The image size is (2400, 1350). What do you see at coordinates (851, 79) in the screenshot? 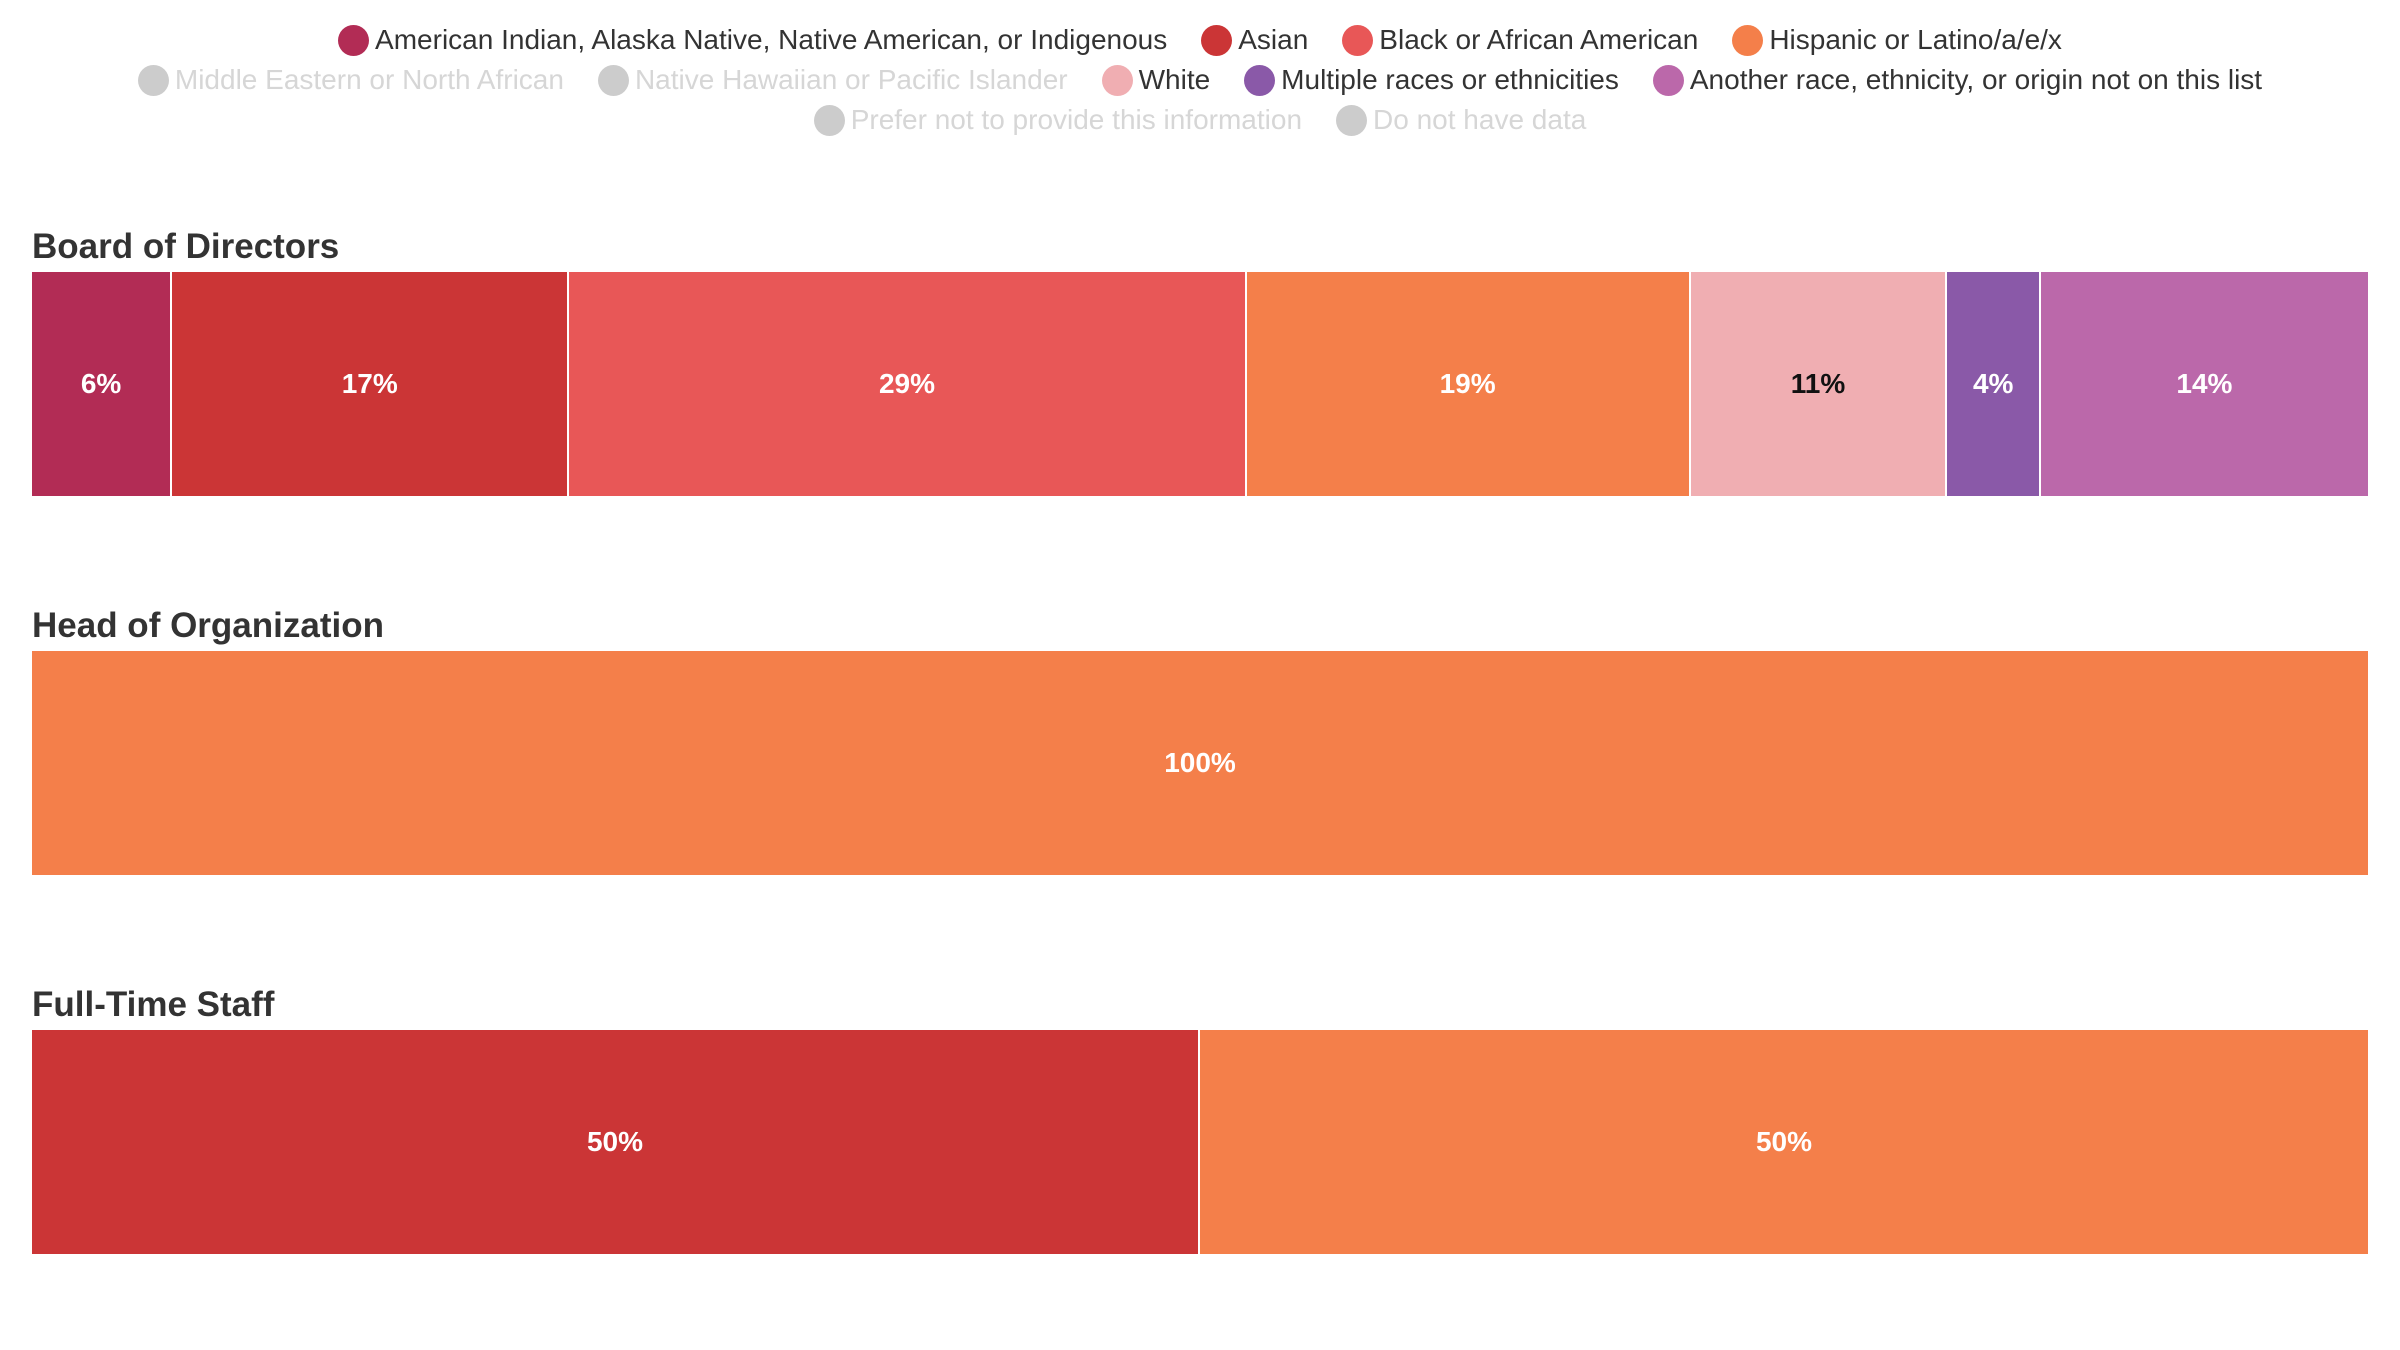
I see `legend-label: Native Hawaiian or Pacific Islander` at bounding box center [851, 79].